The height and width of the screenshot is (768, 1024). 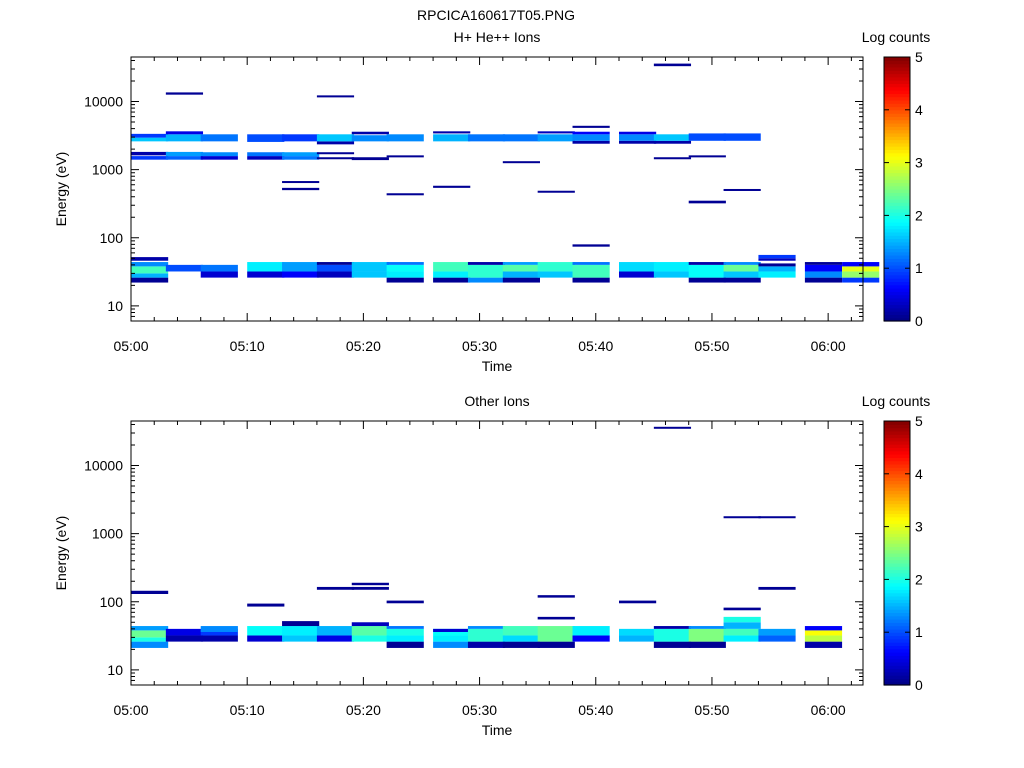 I want to click on colorbar-tick-label: 1, so click(x=919, y=268).